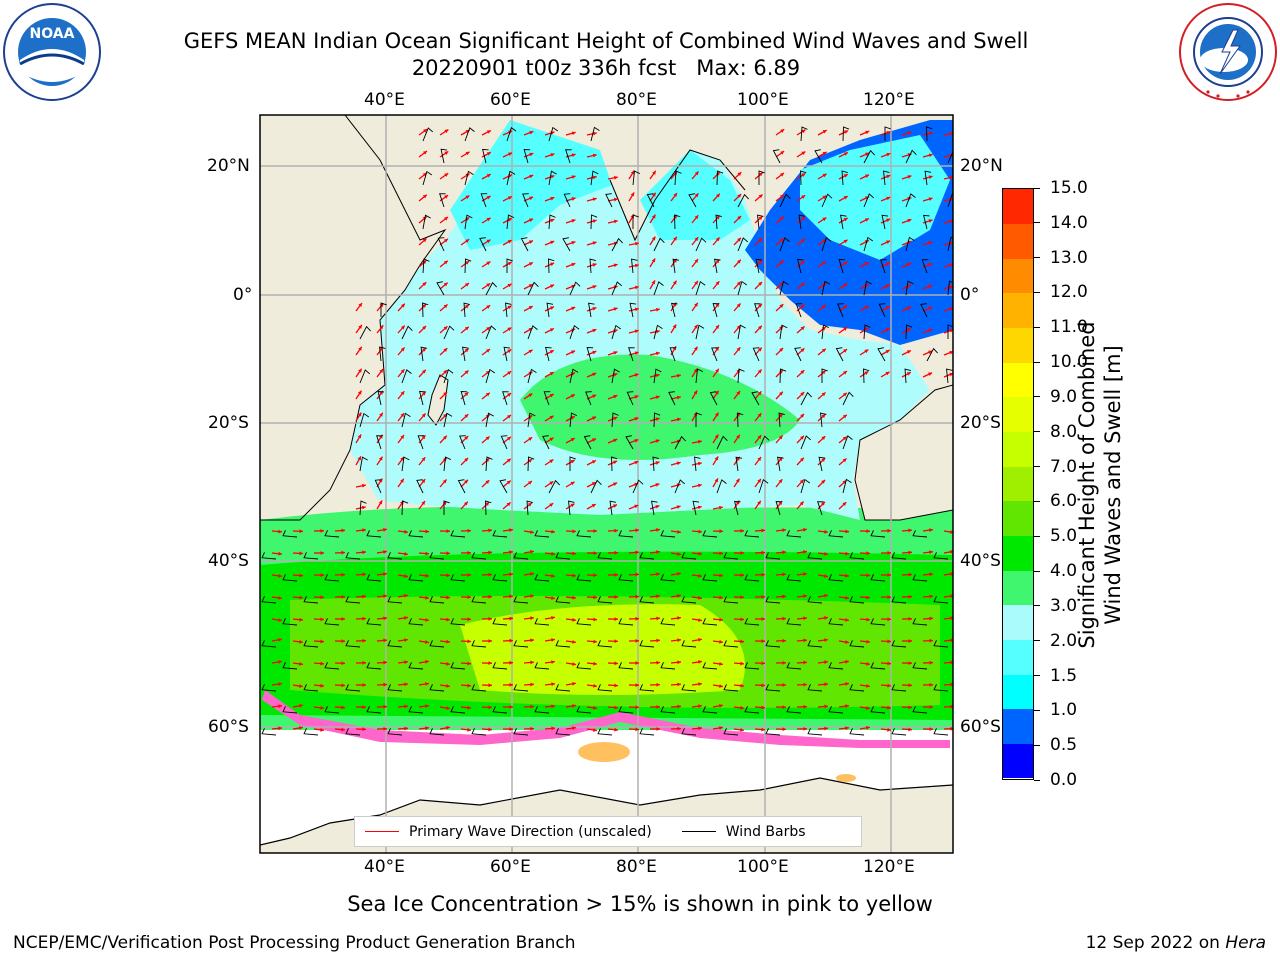 Image resolution: width=1280 pixels, height=964 pixels. Describe the element at coordinates (606, 68) in the screenshot. I see `chart-subtitle: 20220901 t00z 336h fcst Max: 6.89` at that location.